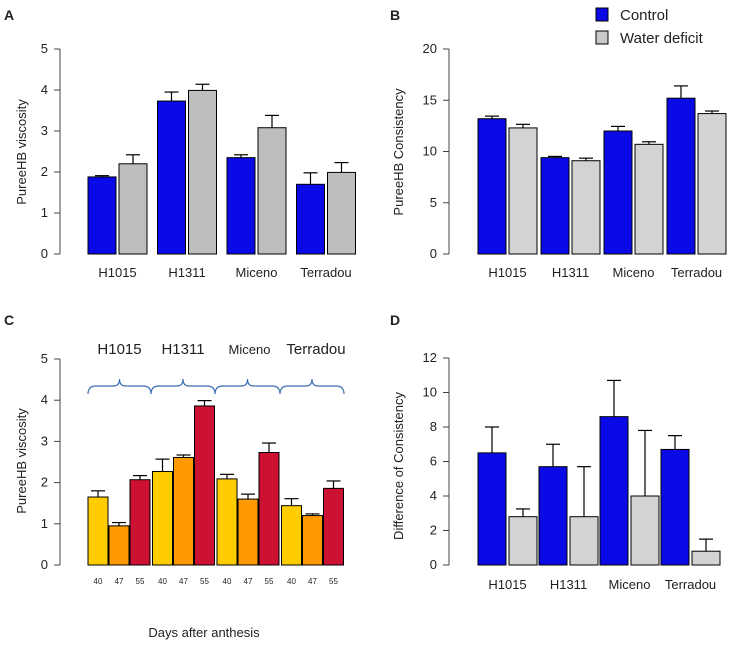  Describe the element at coordinates (507, 584) in the screenshot. I see `panel-d-category-label: H1015` at that location.